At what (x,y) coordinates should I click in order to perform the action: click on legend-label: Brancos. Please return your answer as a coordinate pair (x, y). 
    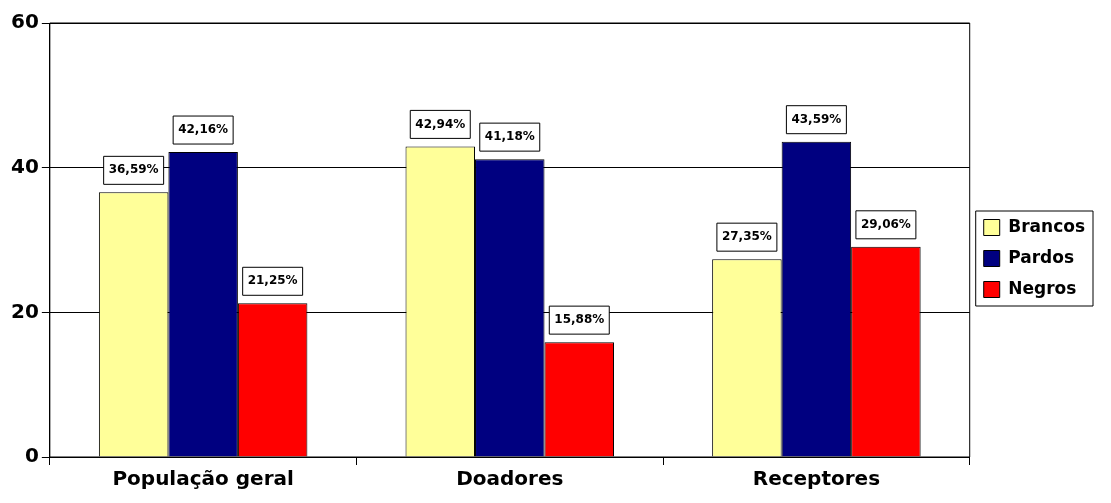
    Looking at the image, I should click on (1047, 225).